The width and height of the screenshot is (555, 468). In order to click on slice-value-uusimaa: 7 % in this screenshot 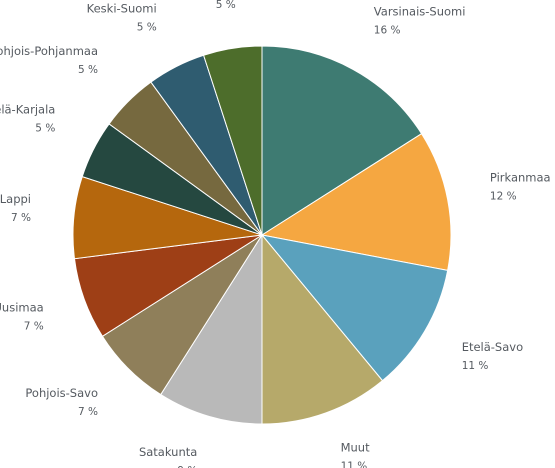, I will do `click(34, 327)`.